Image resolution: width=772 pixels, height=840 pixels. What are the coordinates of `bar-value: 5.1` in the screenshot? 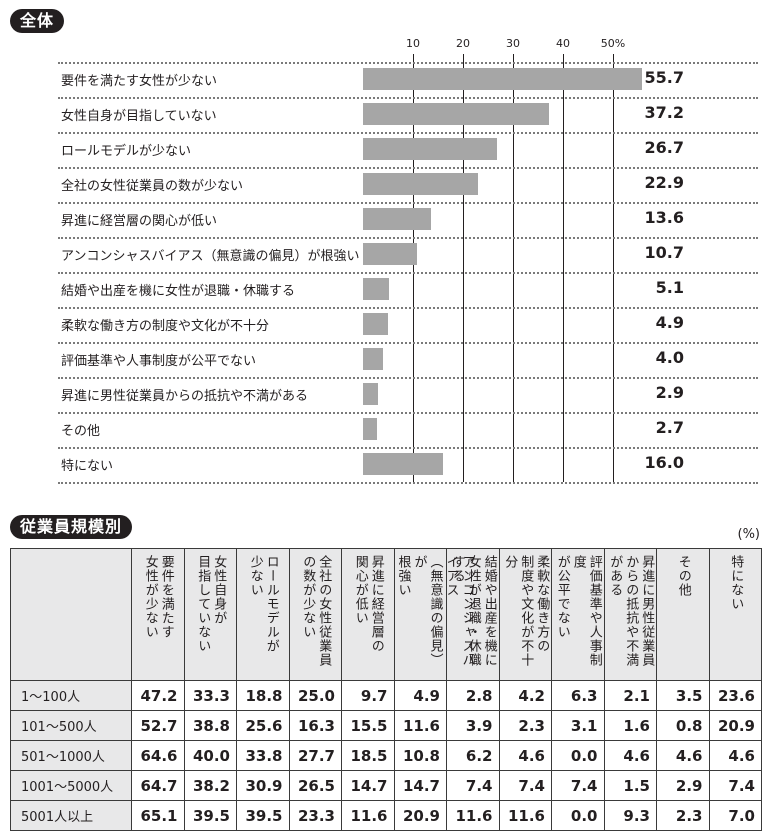 It's located at (669, 287).